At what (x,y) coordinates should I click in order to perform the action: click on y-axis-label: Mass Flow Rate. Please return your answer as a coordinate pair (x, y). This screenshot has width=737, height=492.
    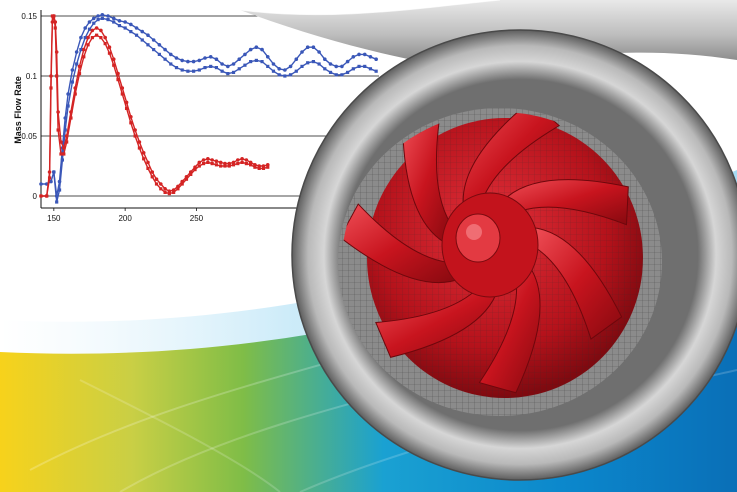
    Looking at the image, I should click on (18, 110).